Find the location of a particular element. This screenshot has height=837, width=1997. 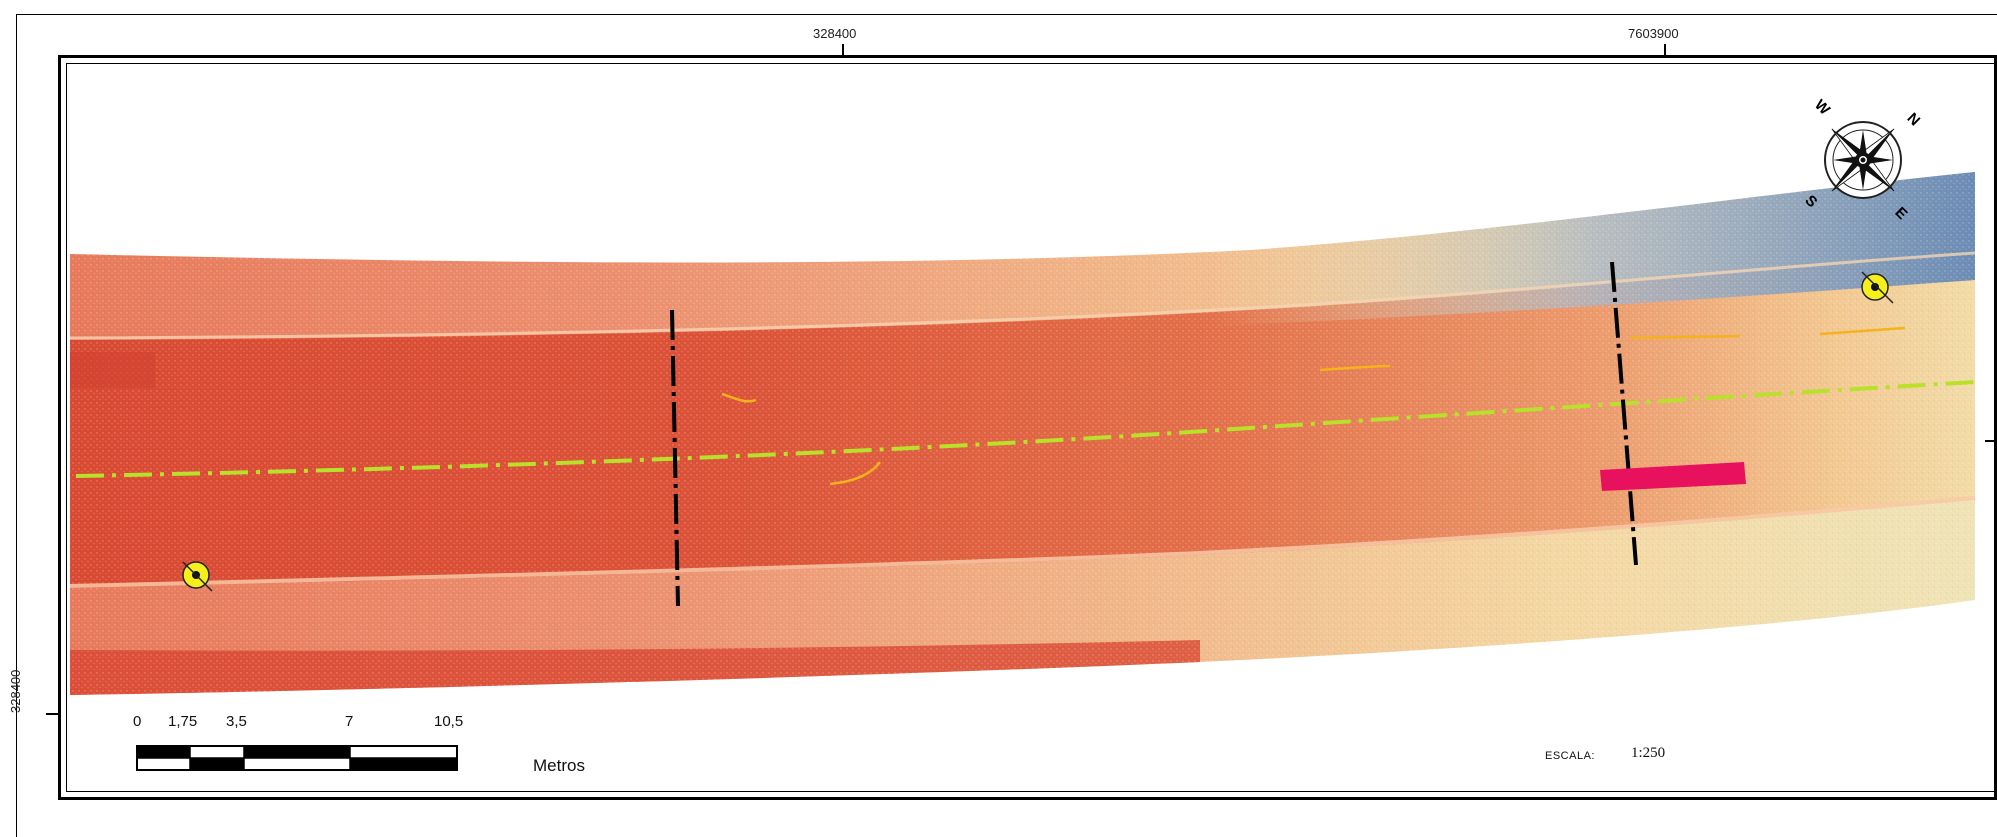

scale-tick-3: 7 is located at coordinates (349, 721).